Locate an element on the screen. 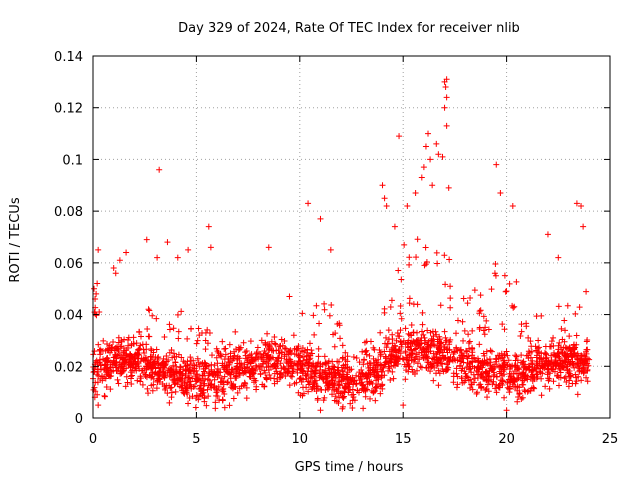 Image resolution: width=640 pixels, height=480 pixels. y-tick-label: 0.12 is located at coordinates (68, 109).